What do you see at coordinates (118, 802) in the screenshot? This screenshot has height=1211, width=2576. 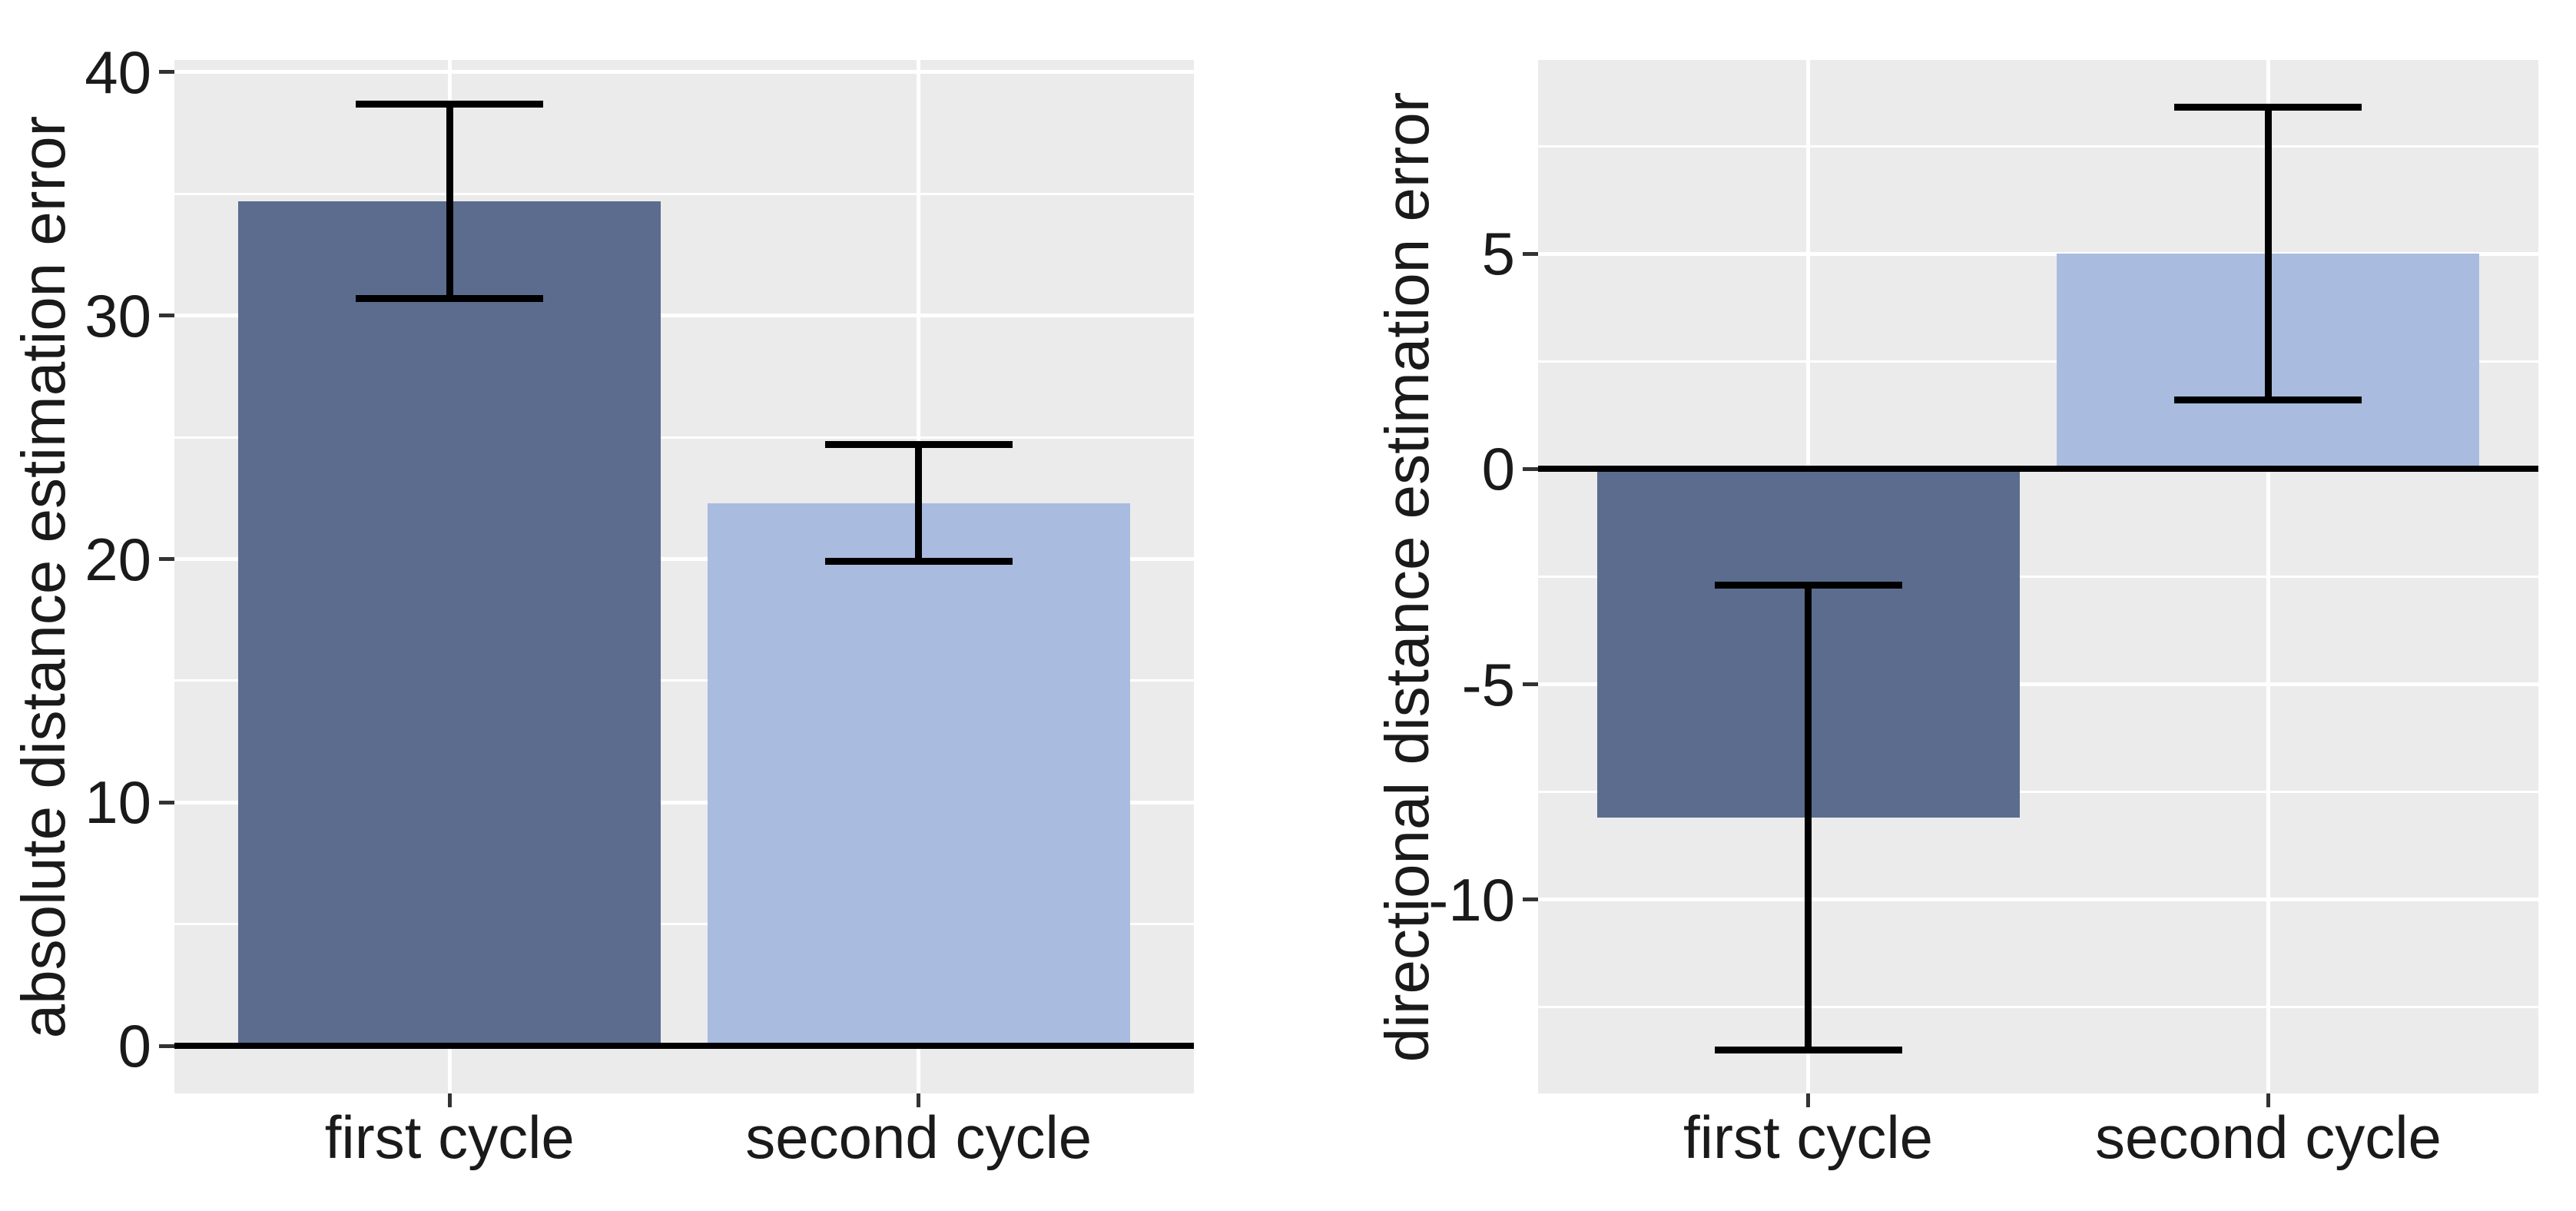 I see `y-tick-label: 10` at bounding box center [118, 802].